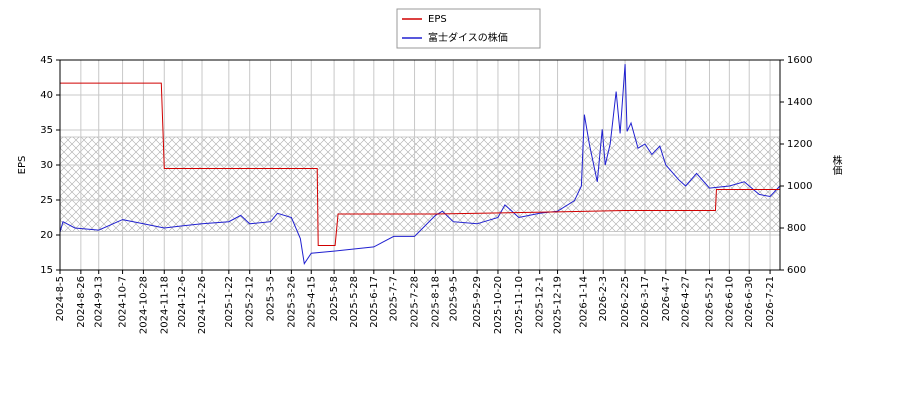  I want to click on x-tick-label: 2026-5-21, so click(709, 302).